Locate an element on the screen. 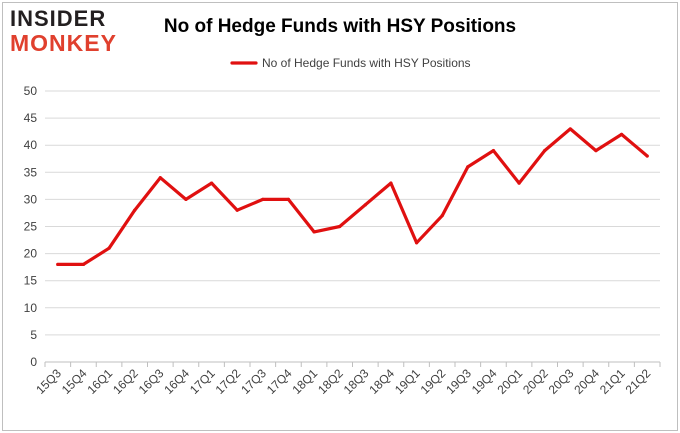  logo-line-monkey: MONKEY is located at coordinates (63, 43).